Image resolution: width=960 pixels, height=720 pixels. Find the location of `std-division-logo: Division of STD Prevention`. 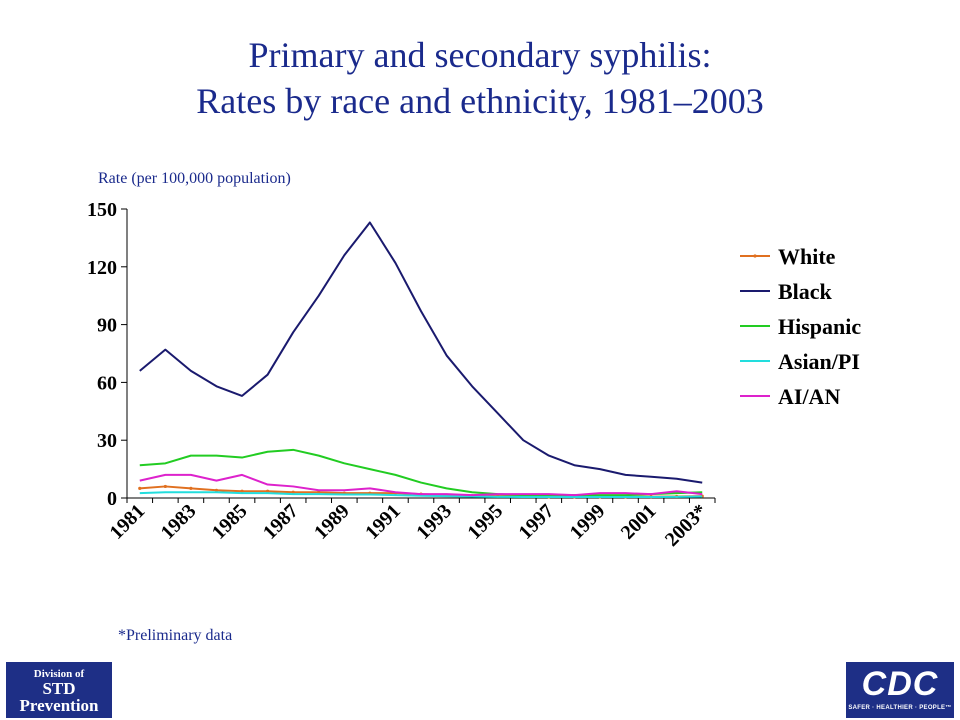

std-division-logo: Division of STD Prevention is located at coordinates (59, 690).